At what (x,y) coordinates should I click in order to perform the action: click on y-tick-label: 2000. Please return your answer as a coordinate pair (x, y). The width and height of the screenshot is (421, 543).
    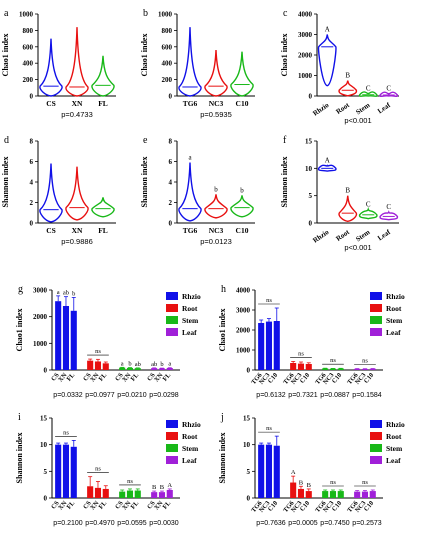
    Looking at the image, I should click on (243, 331).